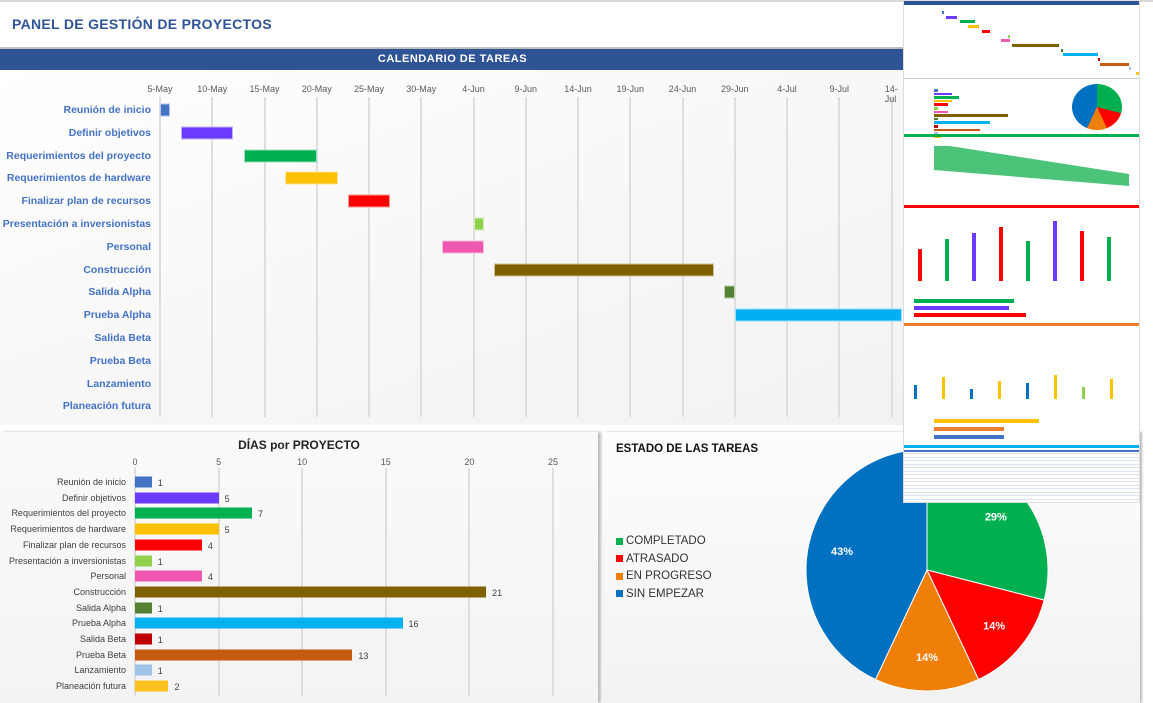 The width and height of the screenshot is (1153, 703). Describe the element at coordinates (299, 445) in the screenshot. I see `chart-title: DÍAS por PROYECTO` at that location.